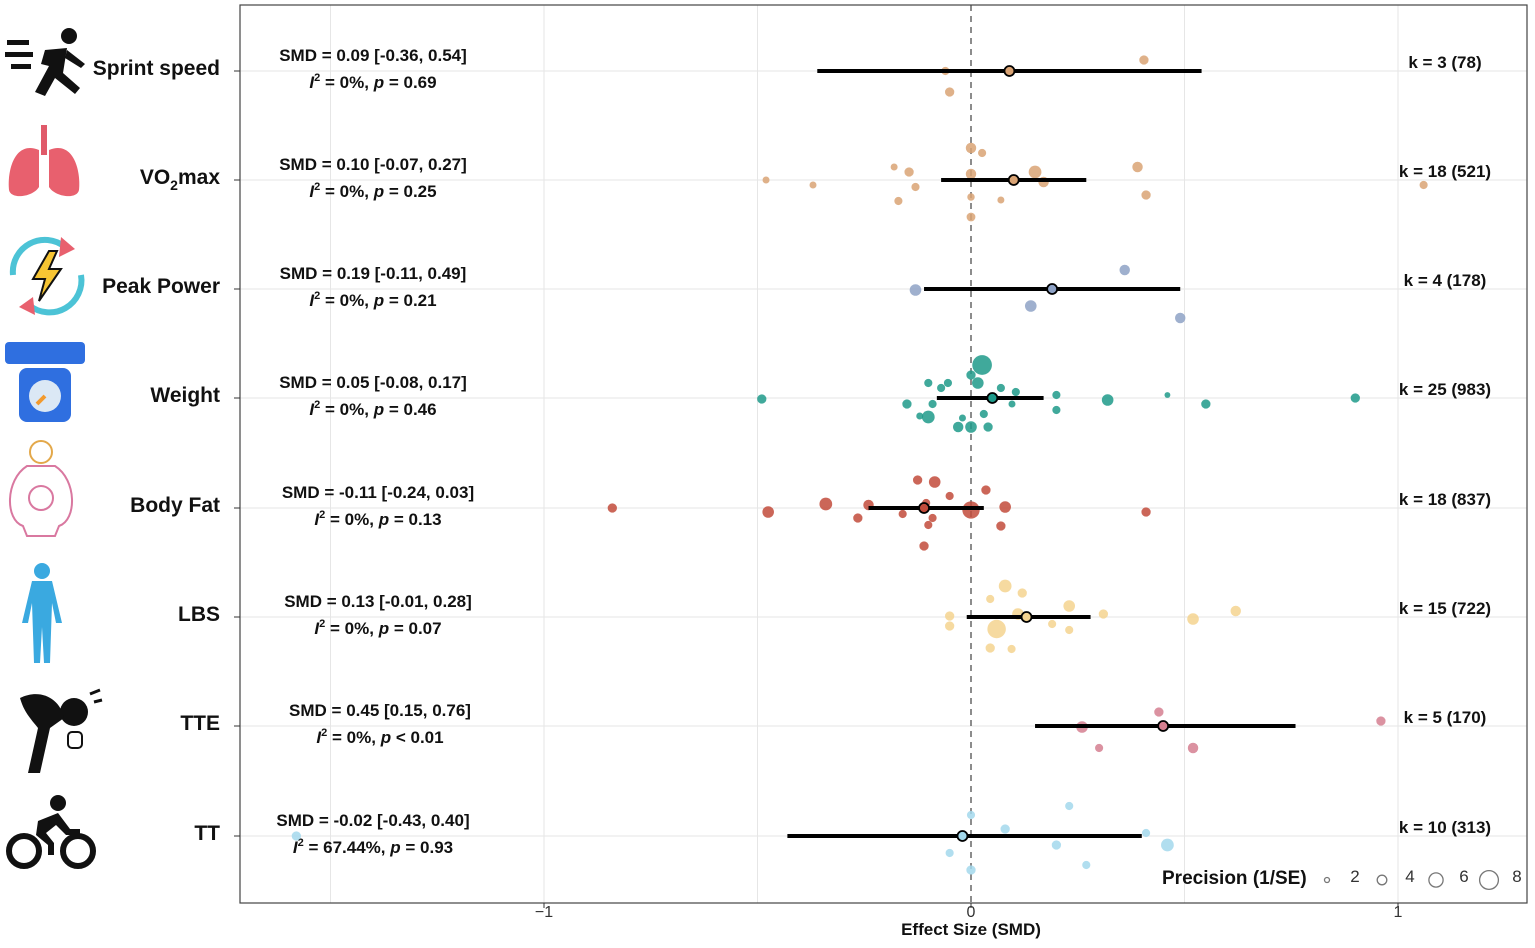 The width and height of the screenshot is (1535, 948). I want to click on precision-legend: Precision (1/SE) 2 4 6 8, so click(1342, 879).